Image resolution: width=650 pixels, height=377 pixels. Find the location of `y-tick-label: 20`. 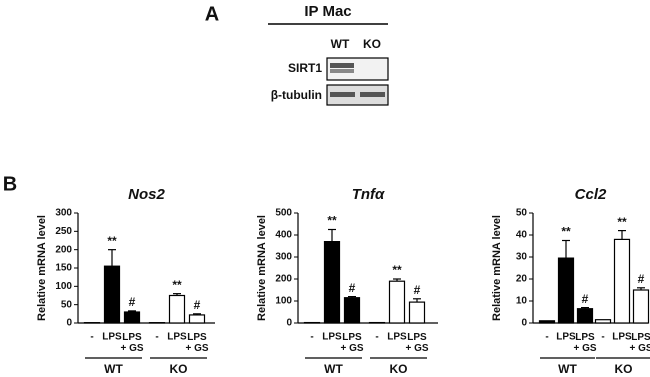

y-tick-label: 20 is located at coordinates (522, 279).